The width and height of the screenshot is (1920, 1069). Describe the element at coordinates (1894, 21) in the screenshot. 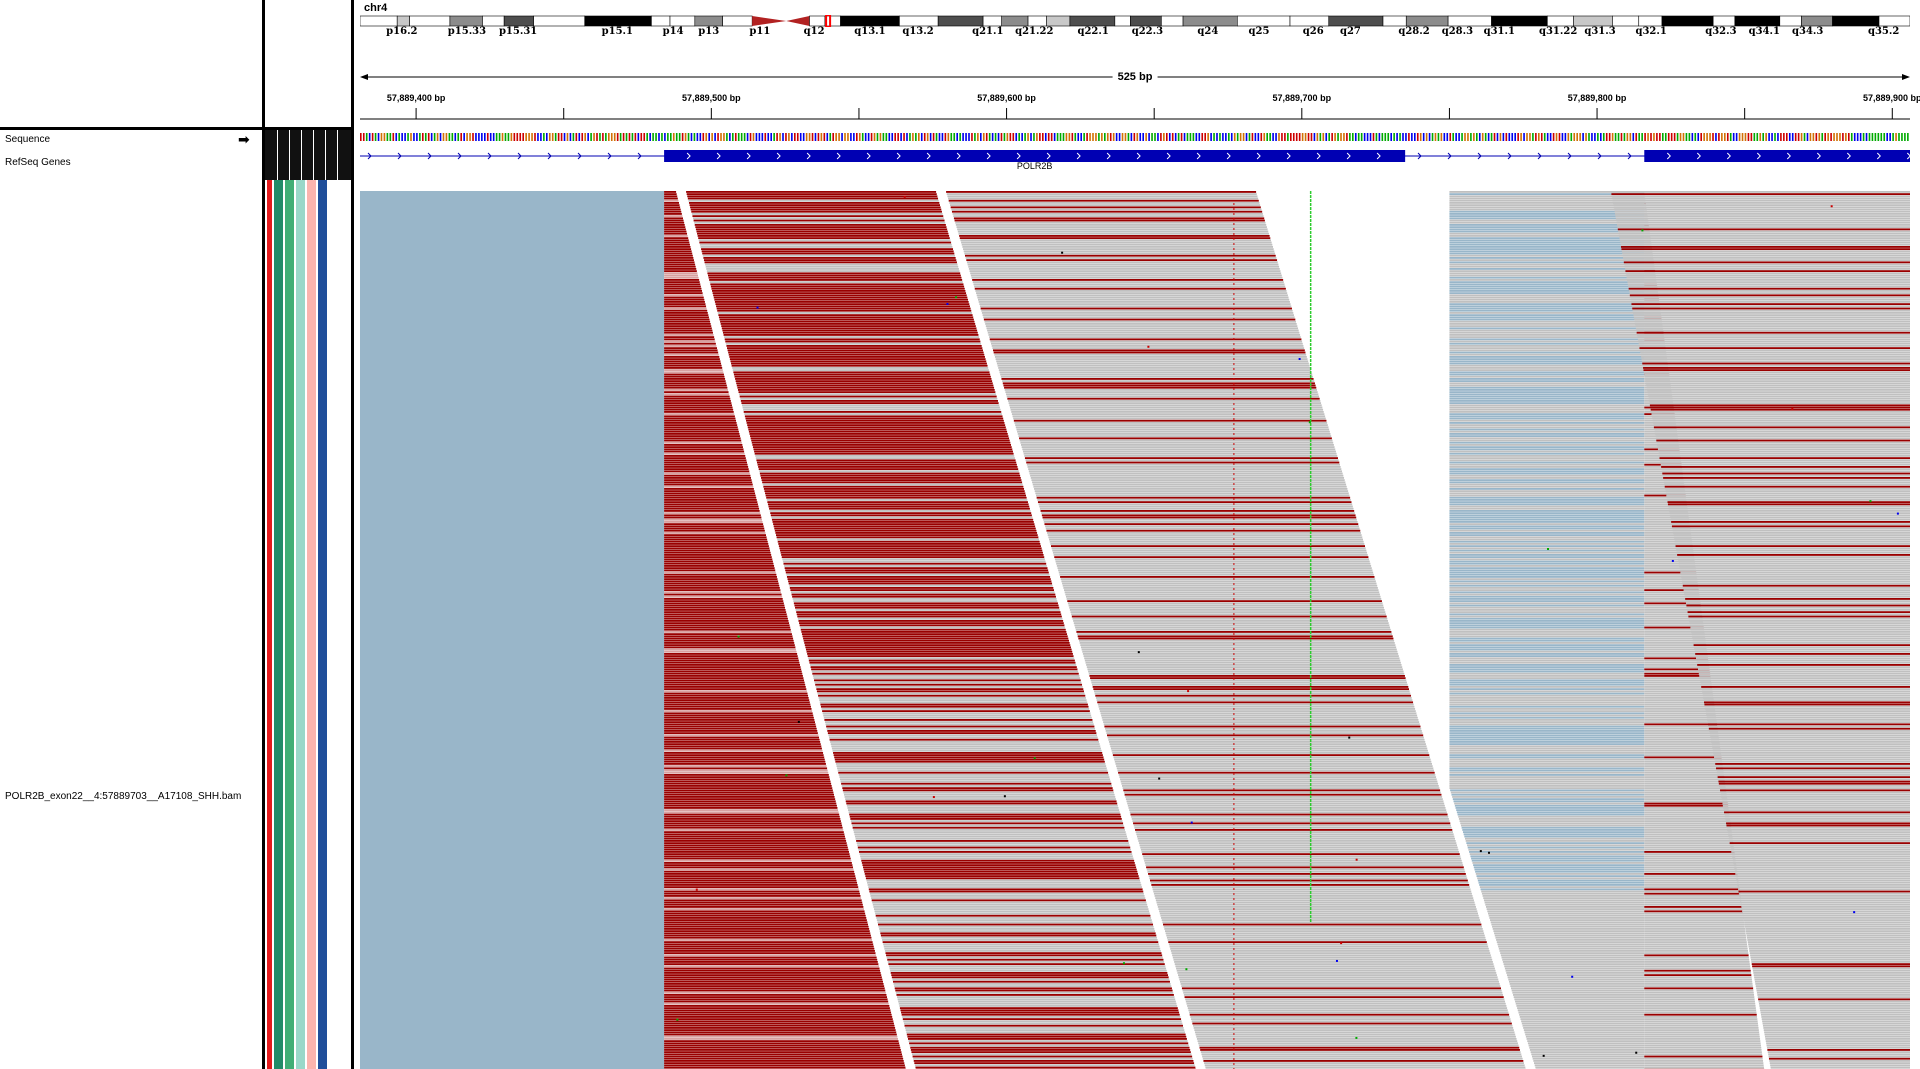

I see `ideogram-band` at that location.